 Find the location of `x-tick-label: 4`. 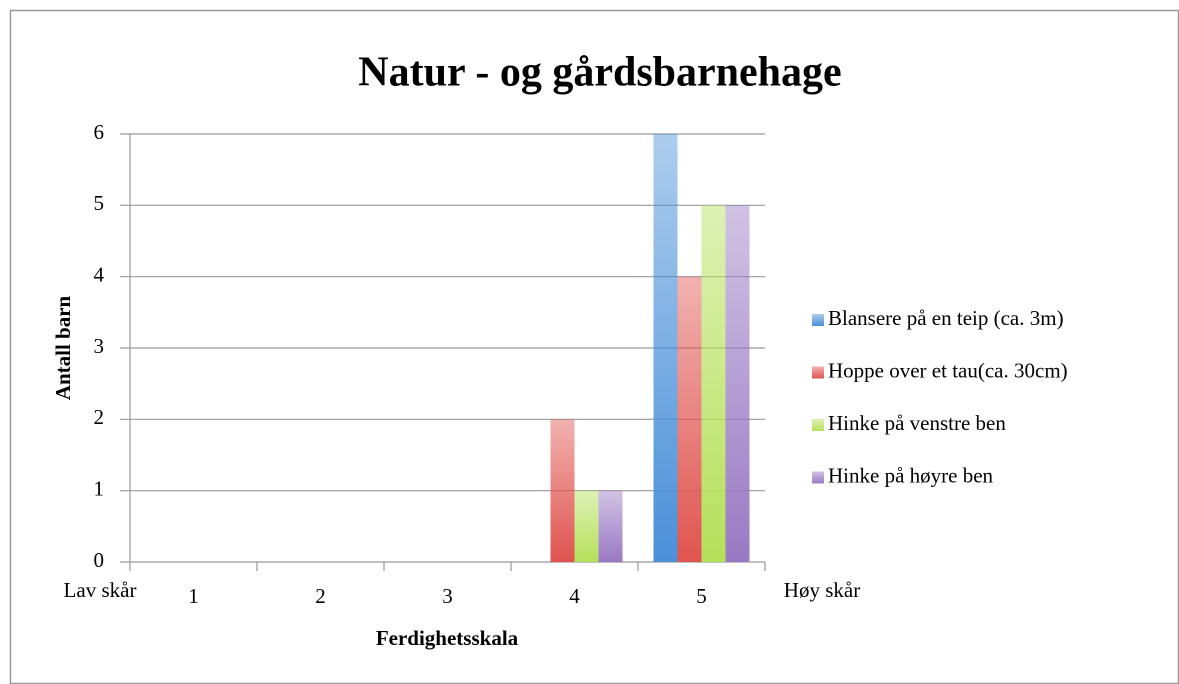

x-tick-label: 4 is located at coordinates (574, 596).